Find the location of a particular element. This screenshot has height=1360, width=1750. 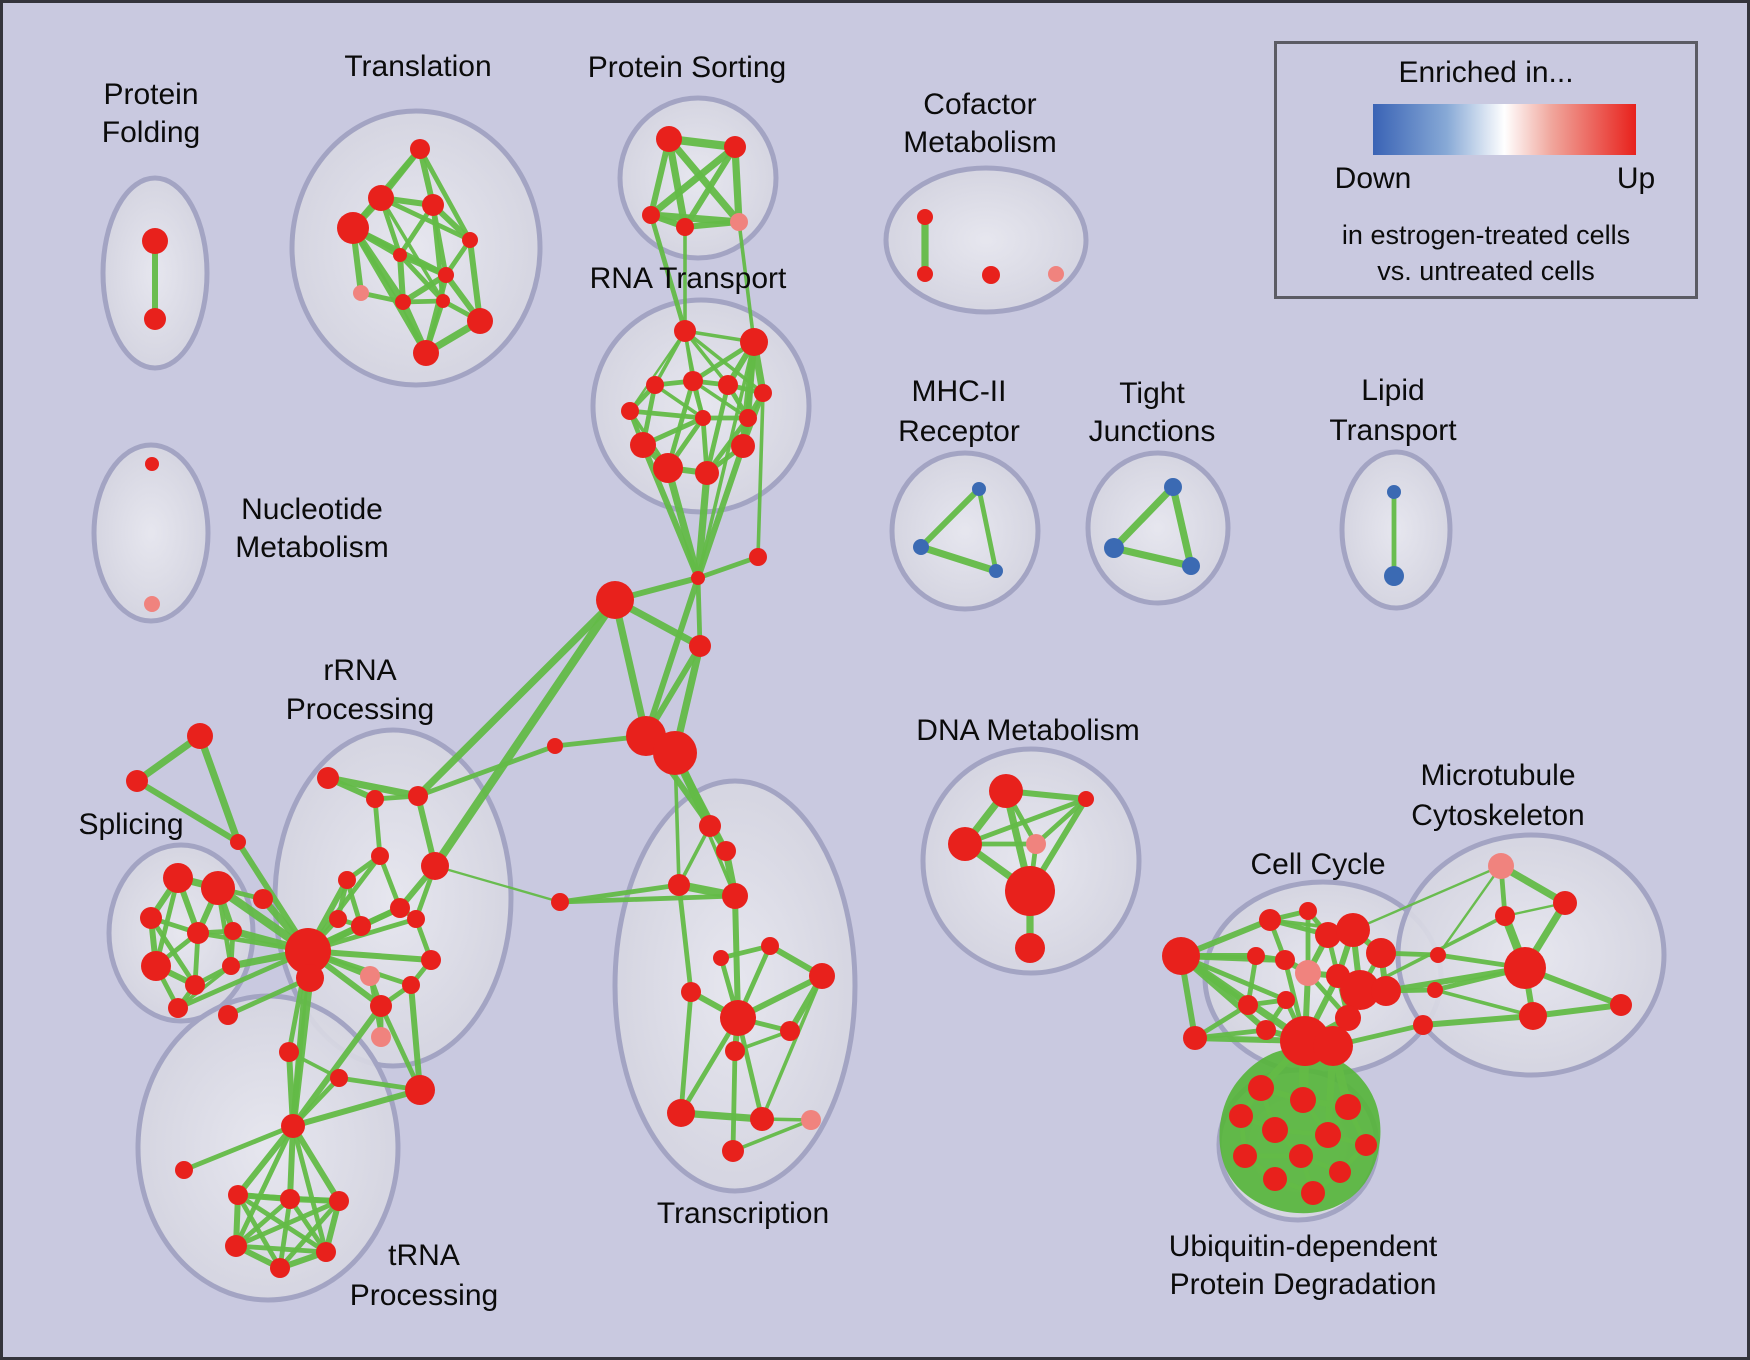

node-ps2-up is located at coordinates (735, 147).